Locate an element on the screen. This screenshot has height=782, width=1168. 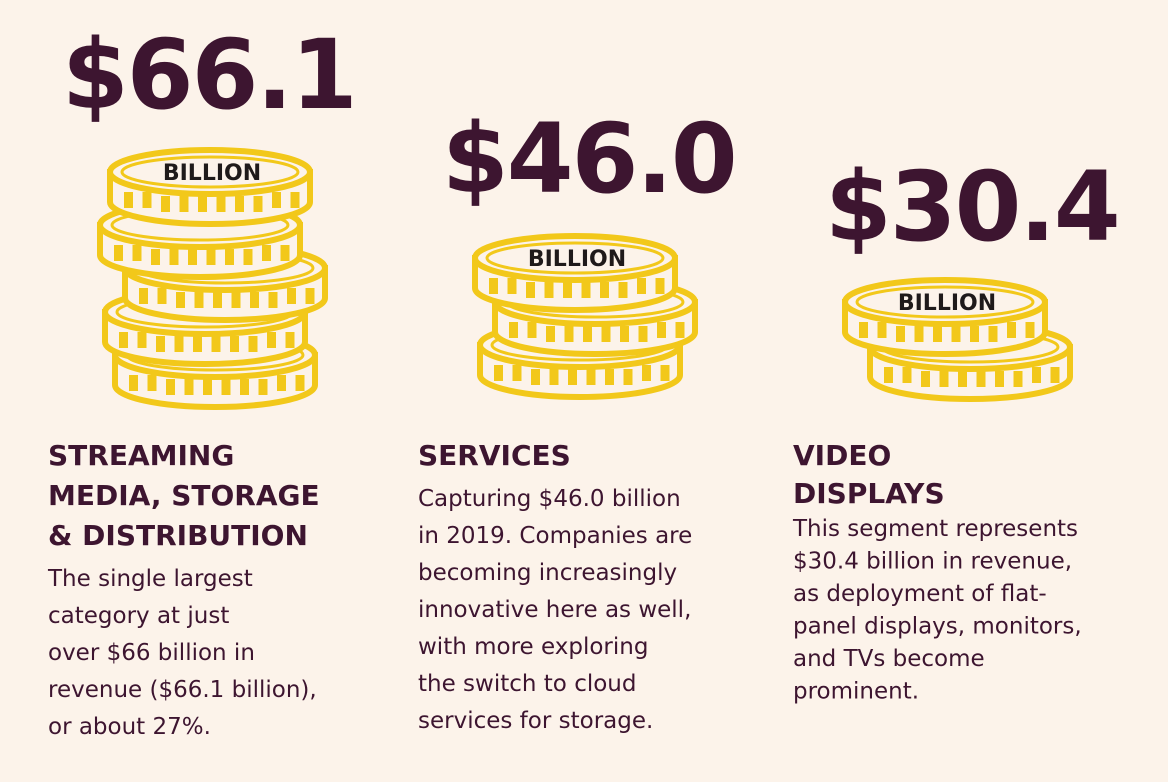
body-text: in 2019. Companies are is located at coordinates (555, 536).